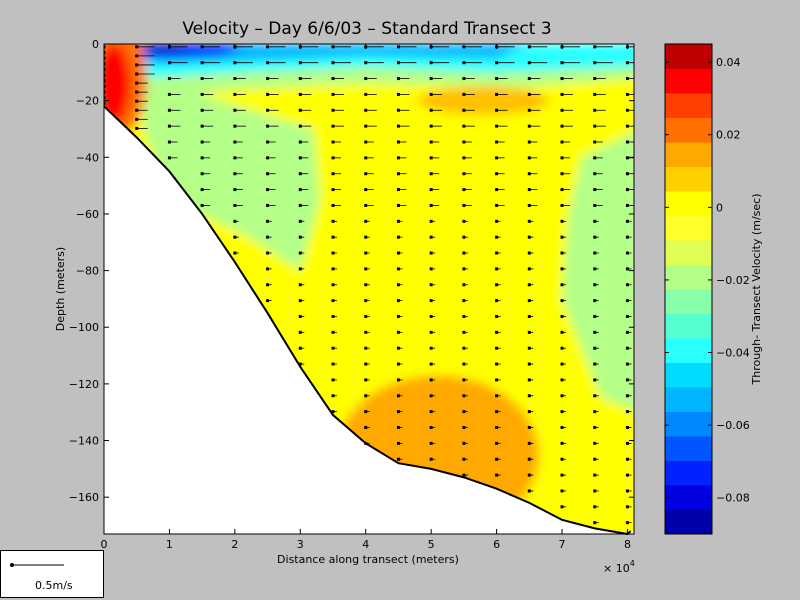  Describe the element at coordinates (84, 384) in the screenshot. I see `y-tick-label: −120` at that location.